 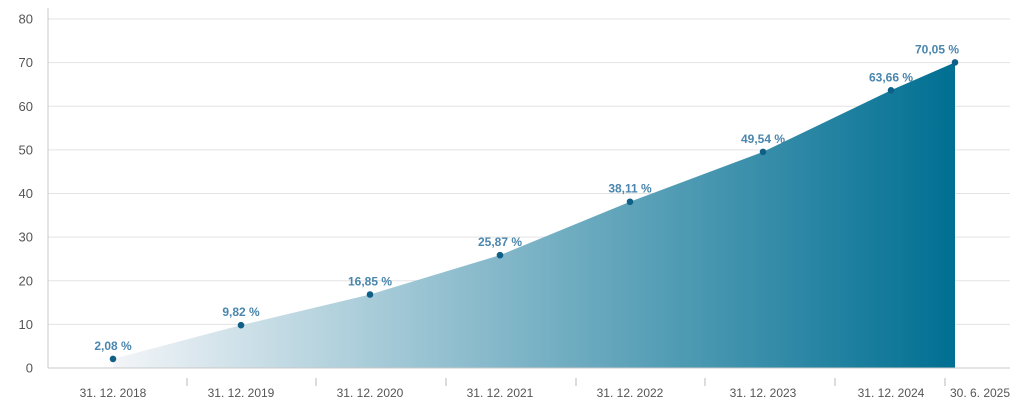 I want to click on x-tick-label: 31. 12. 2022, so click(x=630, y=393).